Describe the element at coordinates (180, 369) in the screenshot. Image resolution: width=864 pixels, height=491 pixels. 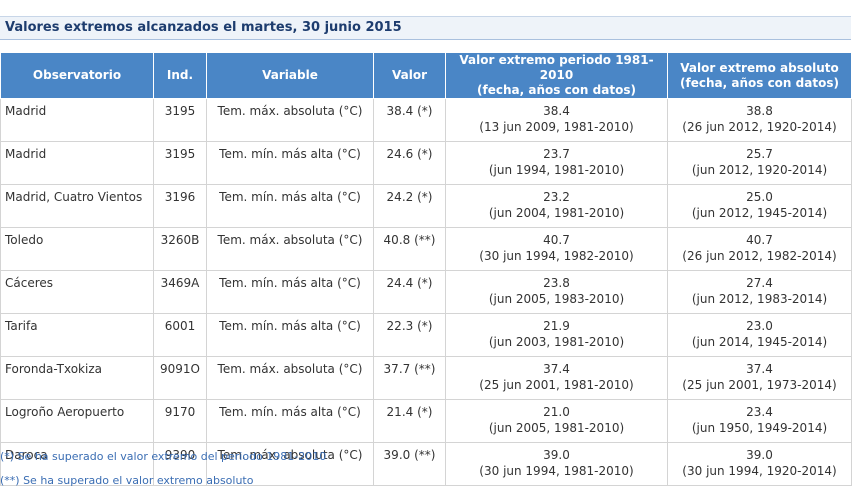
I see `cell-text: 9091O` at that location.